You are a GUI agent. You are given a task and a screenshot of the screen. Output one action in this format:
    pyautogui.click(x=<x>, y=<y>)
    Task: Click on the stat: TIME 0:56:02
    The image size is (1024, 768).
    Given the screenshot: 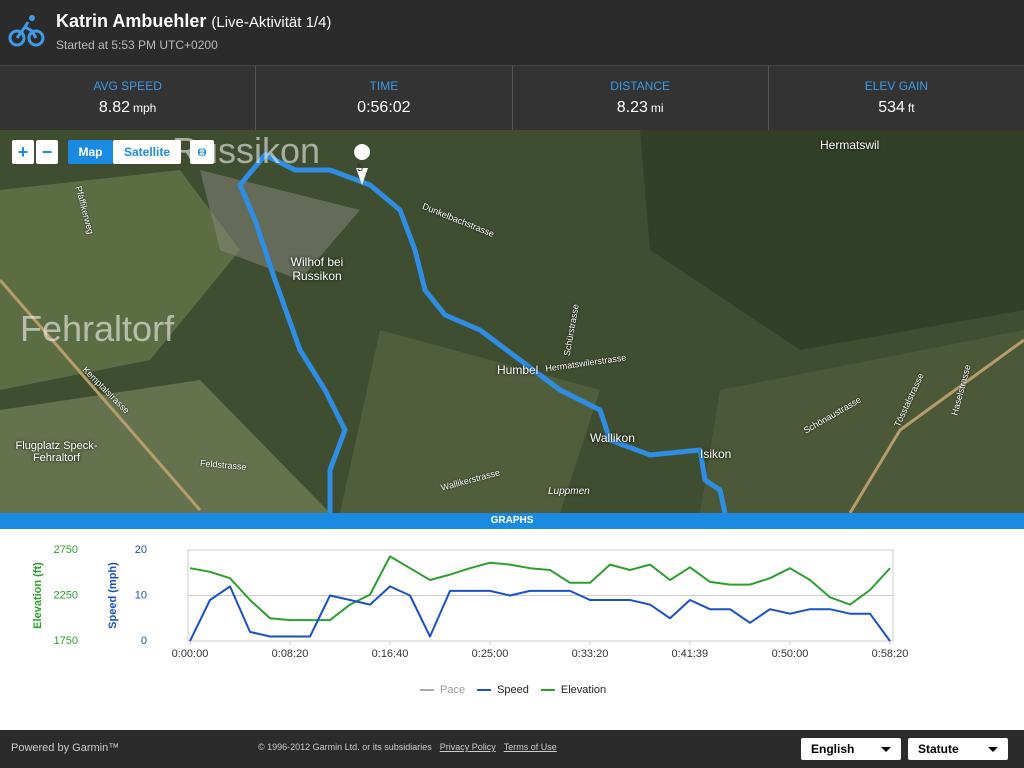 What is the action you would take?
    pyautogui.click(x=384, y=97)
    